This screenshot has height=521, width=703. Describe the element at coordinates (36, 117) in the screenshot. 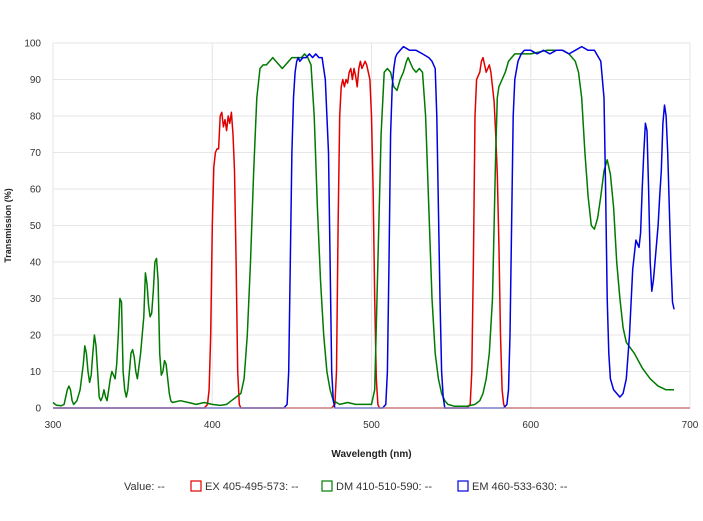

I see `y-tick-label: 80` at that location.